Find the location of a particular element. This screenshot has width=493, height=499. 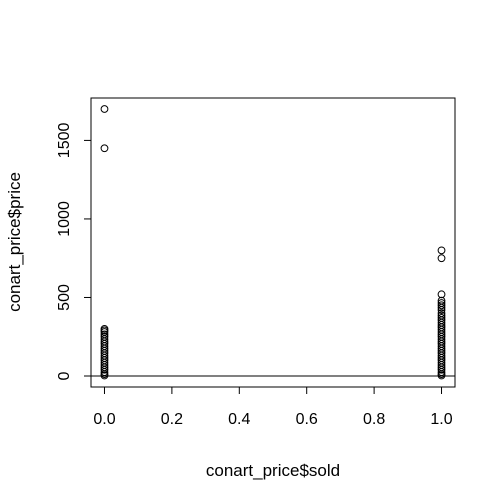

y-tick-label: 1500 is located at coordinates (64, 141).